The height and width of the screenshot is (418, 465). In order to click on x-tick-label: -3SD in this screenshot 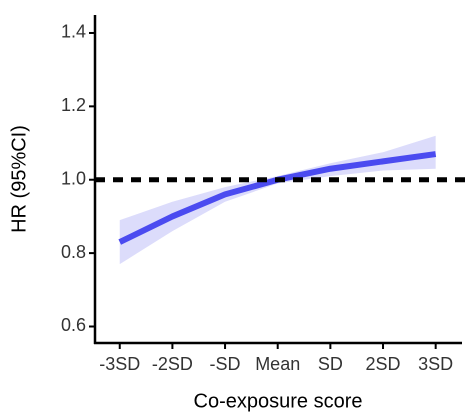, I will do `click(119, 364)`.